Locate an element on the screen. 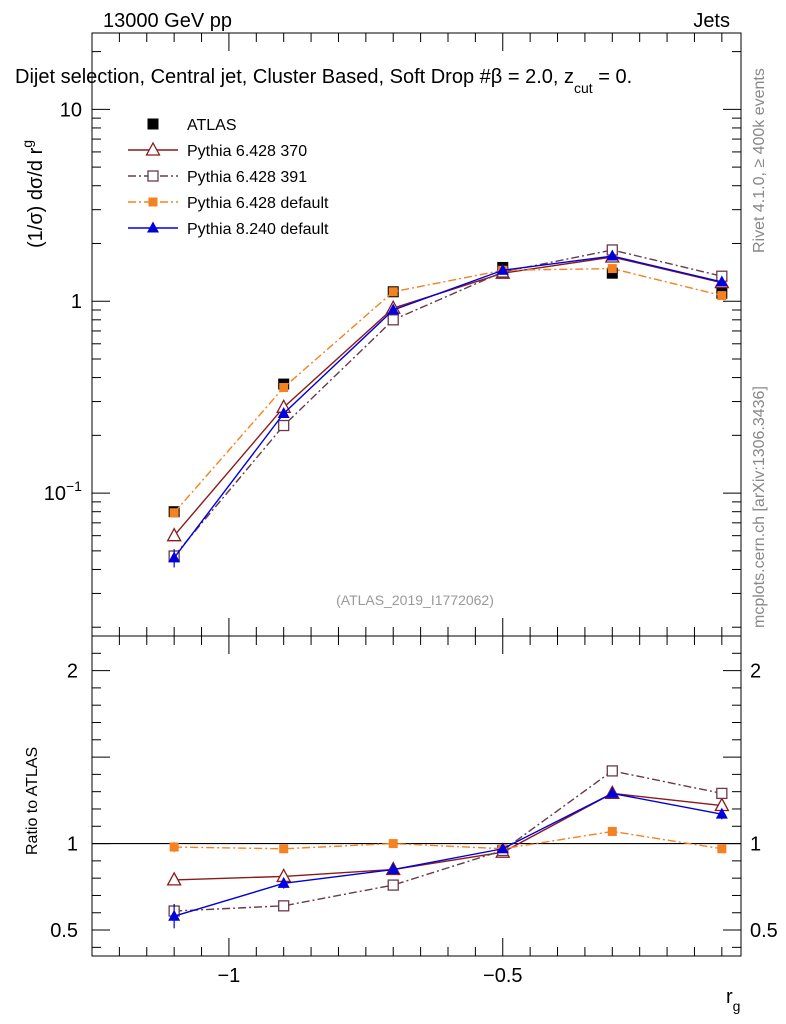 The image size is (786, 1024). y-tick-exponent: −1 is located at coordinates (74, 486).